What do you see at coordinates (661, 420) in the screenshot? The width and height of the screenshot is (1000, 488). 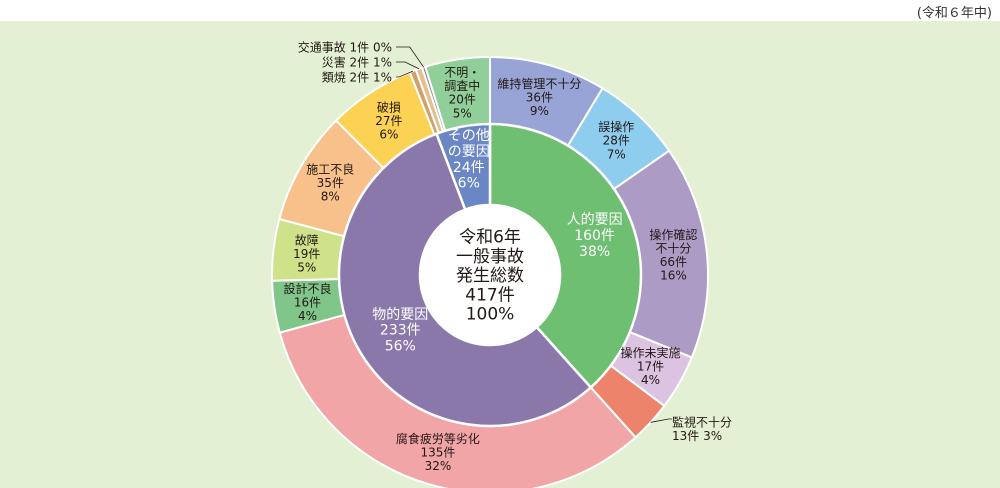 I see `leader-line-監視不十分` at bounding box center [661, 420].